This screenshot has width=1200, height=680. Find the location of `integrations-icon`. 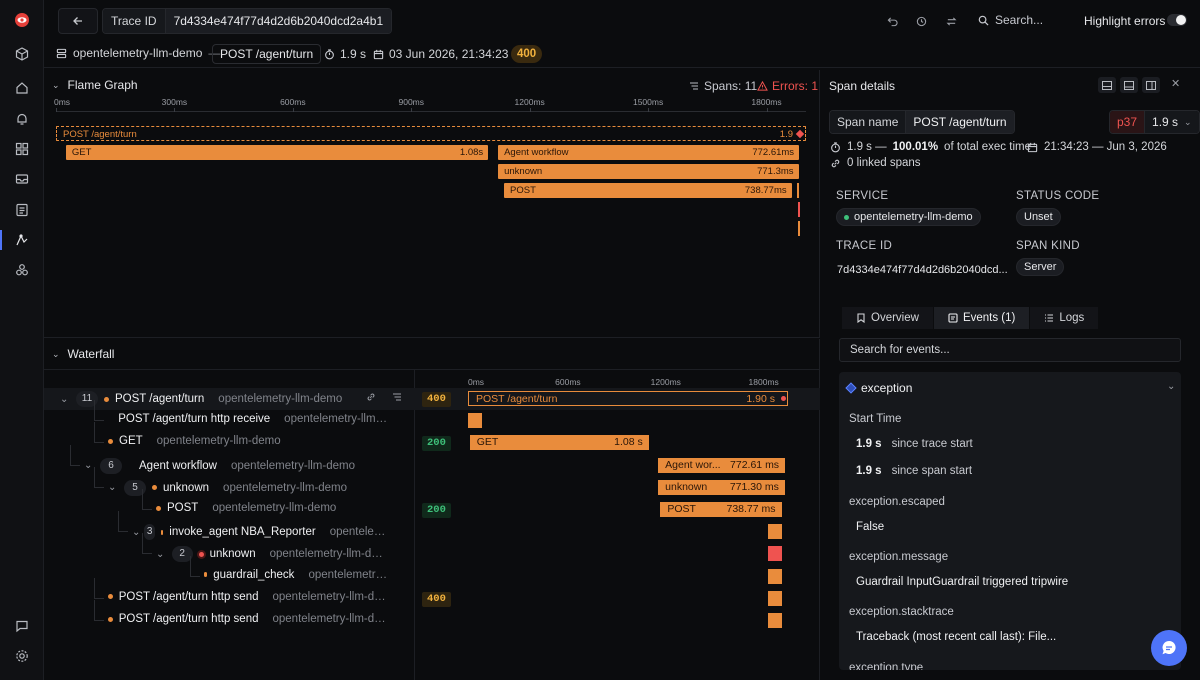

integrations-icon is located at coordinates (22, 270).